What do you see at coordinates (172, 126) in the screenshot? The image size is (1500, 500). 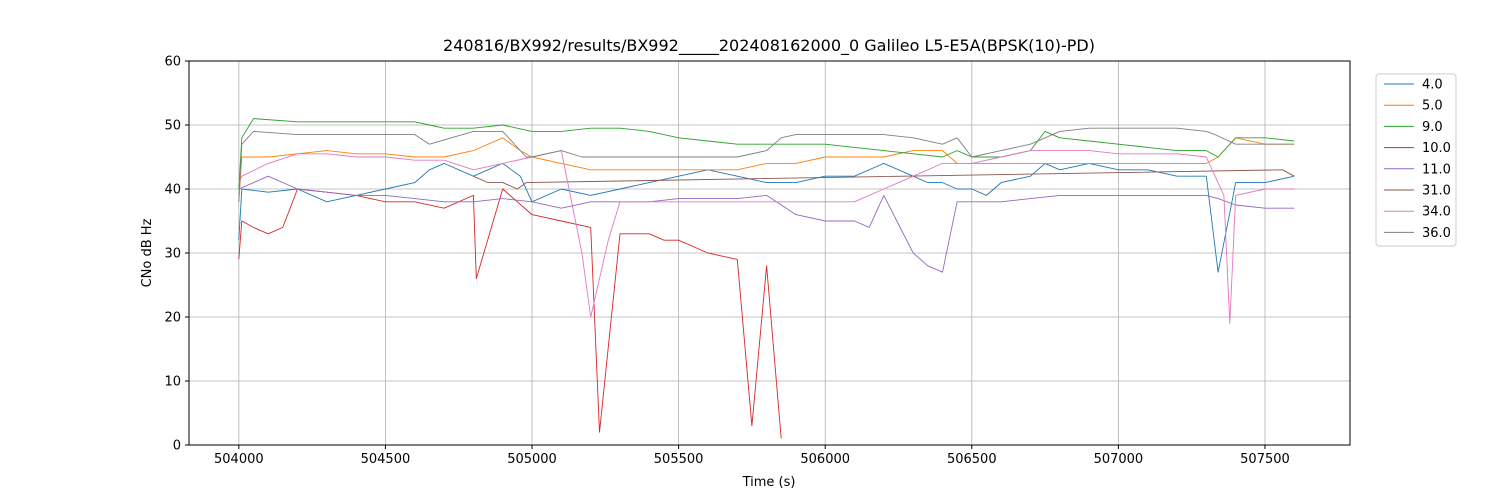 I see `y-tick-label: 50` at bounding box center [172, 126].